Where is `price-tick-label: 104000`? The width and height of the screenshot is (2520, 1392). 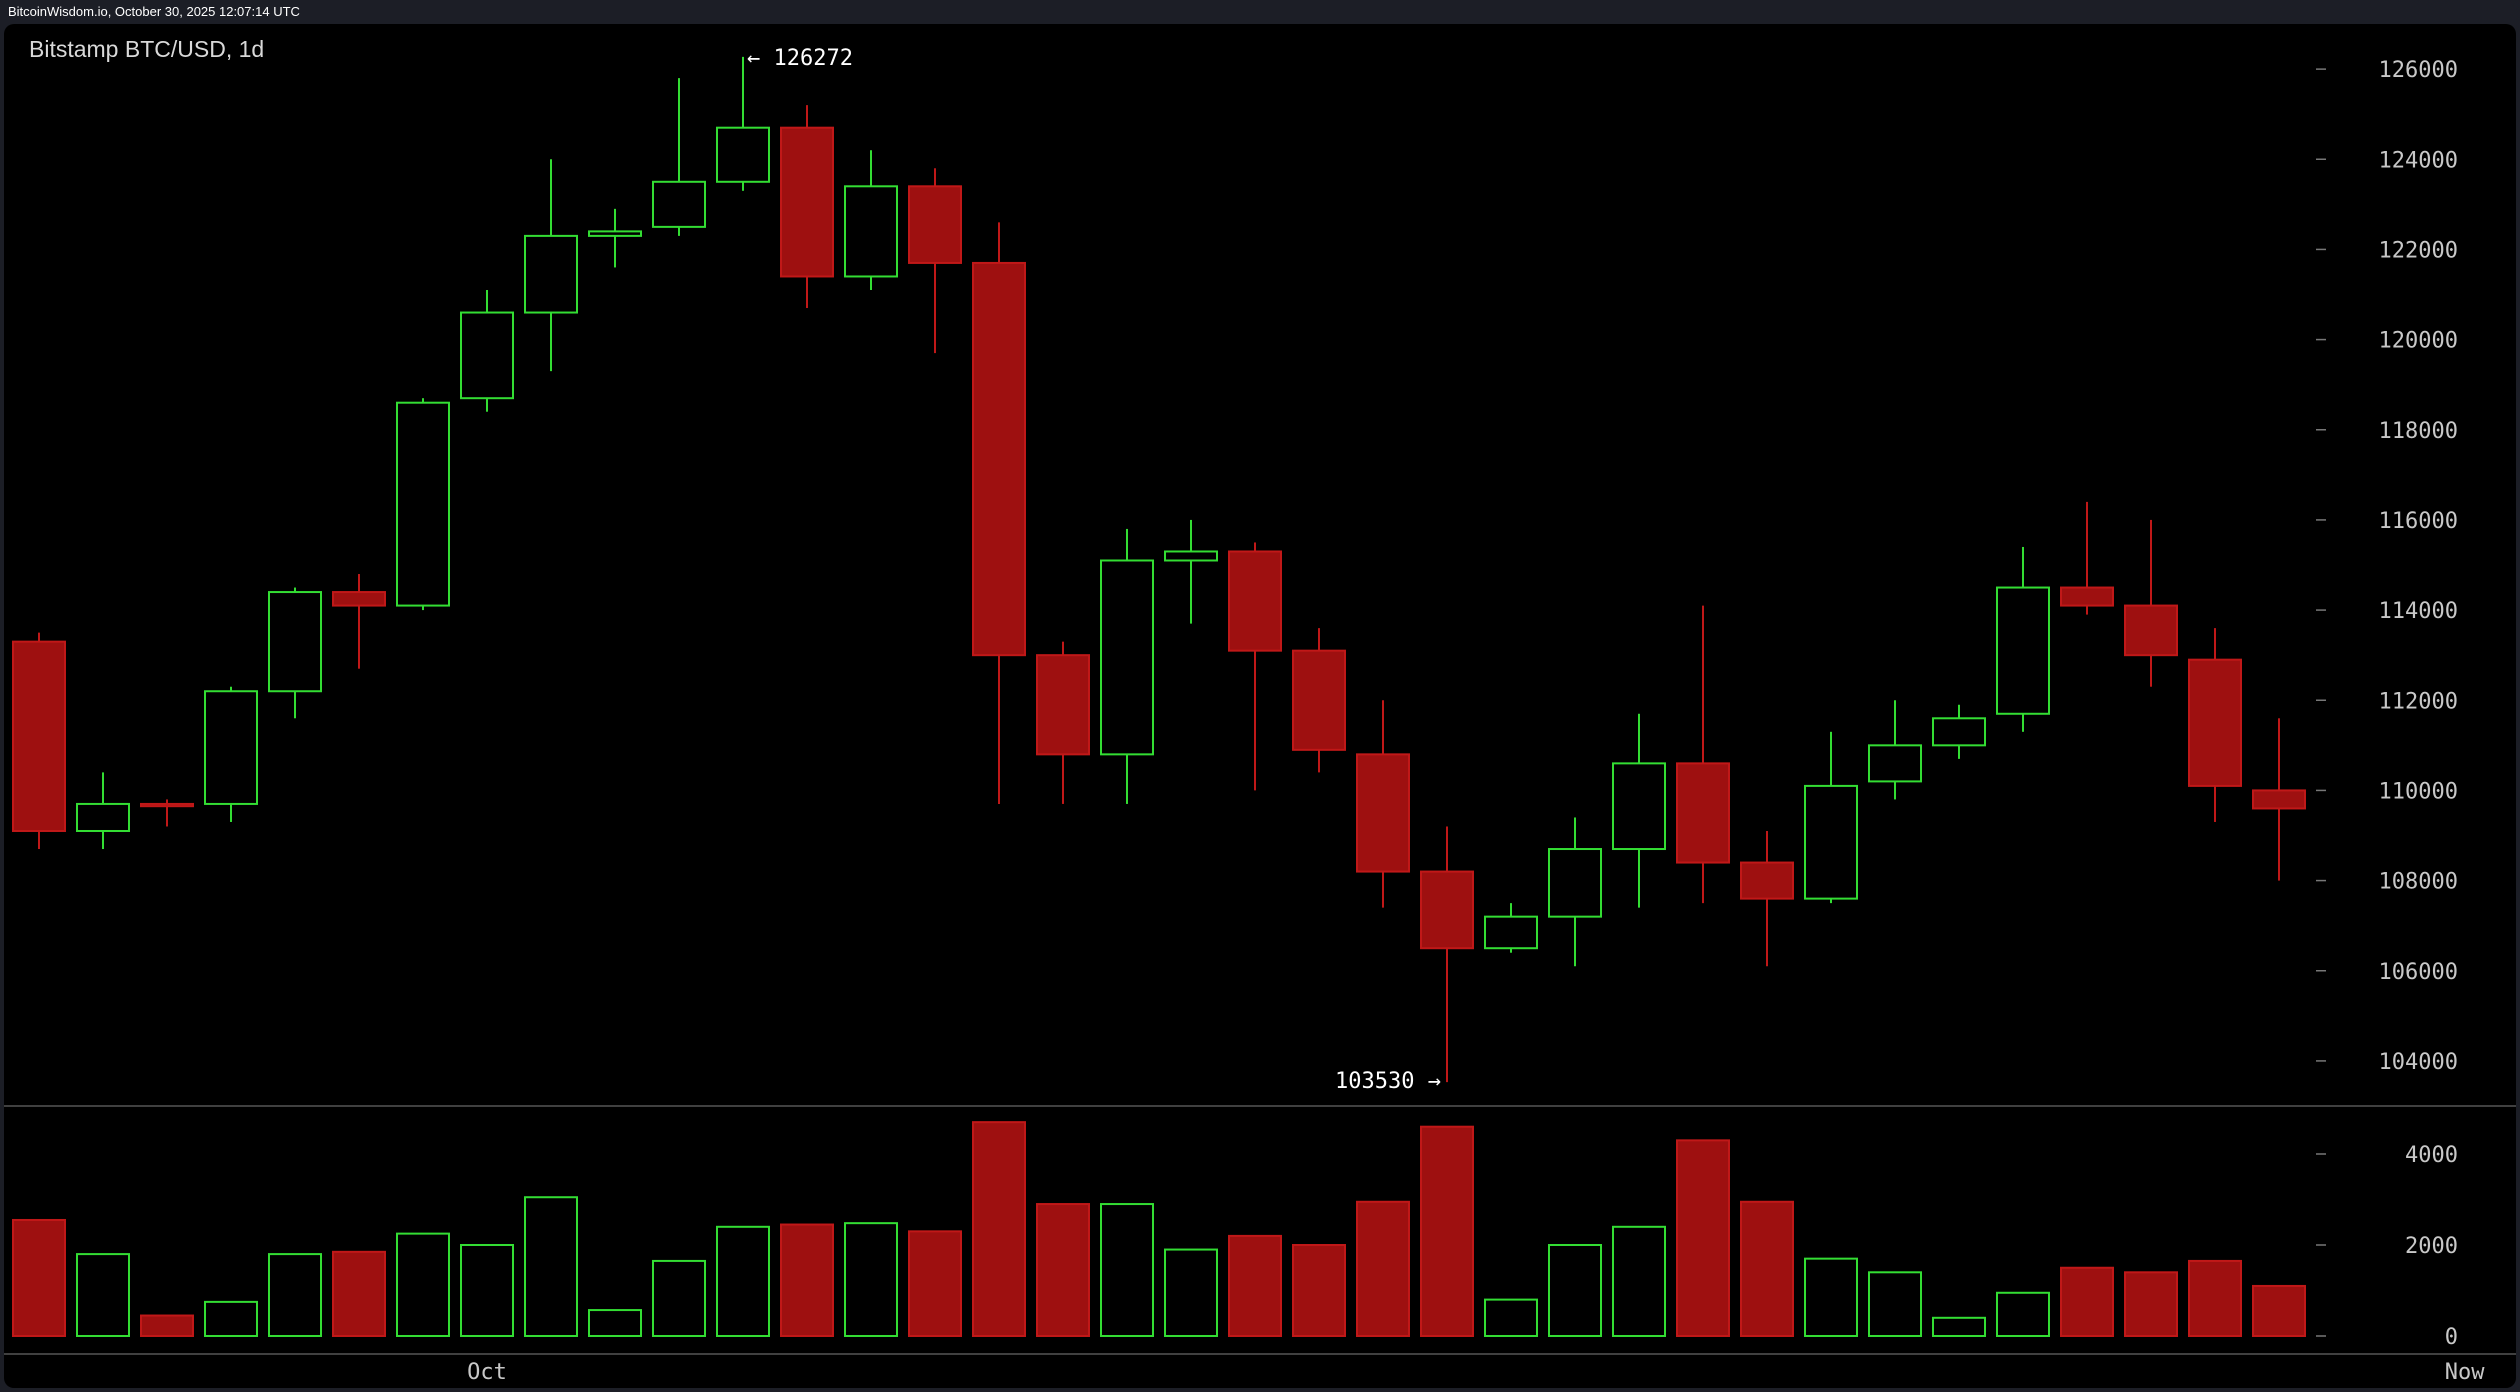 price-tick-label: 104000 is located at coordinates (2418, 1062).